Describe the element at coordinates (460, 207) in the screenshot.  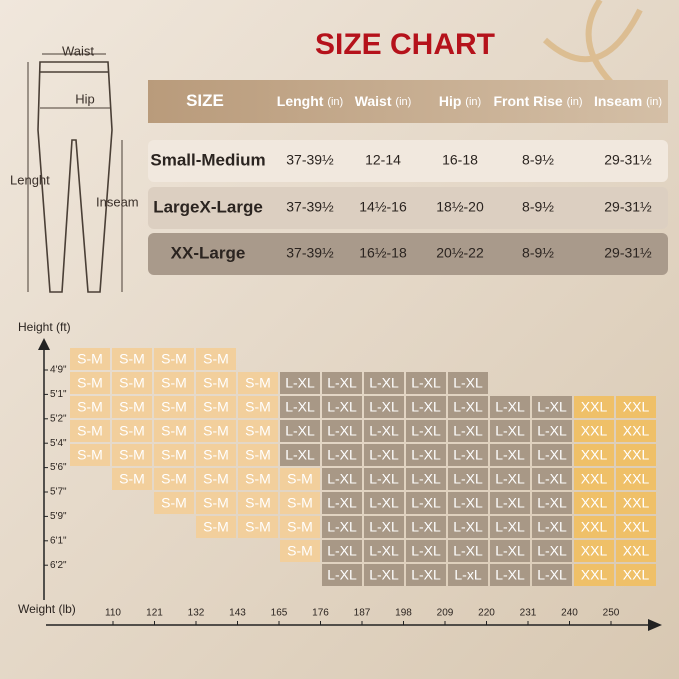
I see `table-cell: 18½-20` at that location.